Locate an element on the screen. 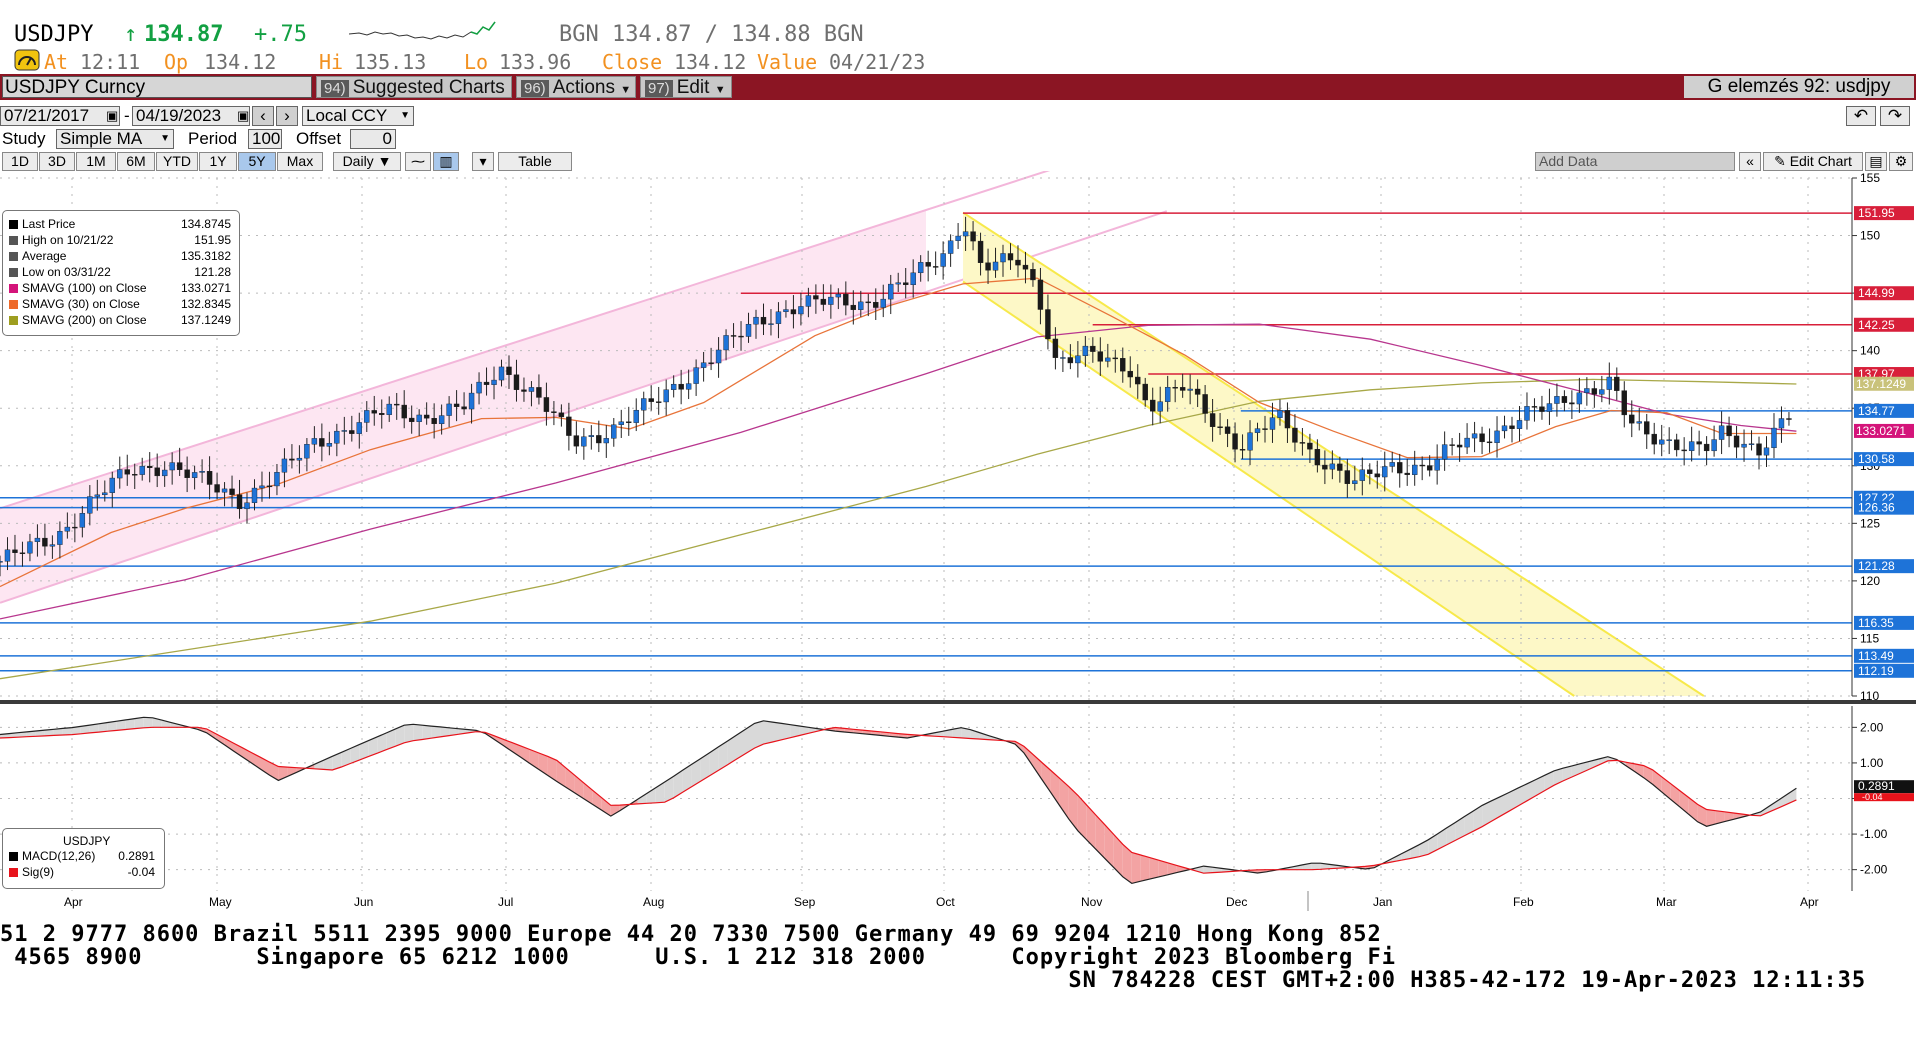  edit-button: 97) Edit ▼ is located at coordinates (686, 87).